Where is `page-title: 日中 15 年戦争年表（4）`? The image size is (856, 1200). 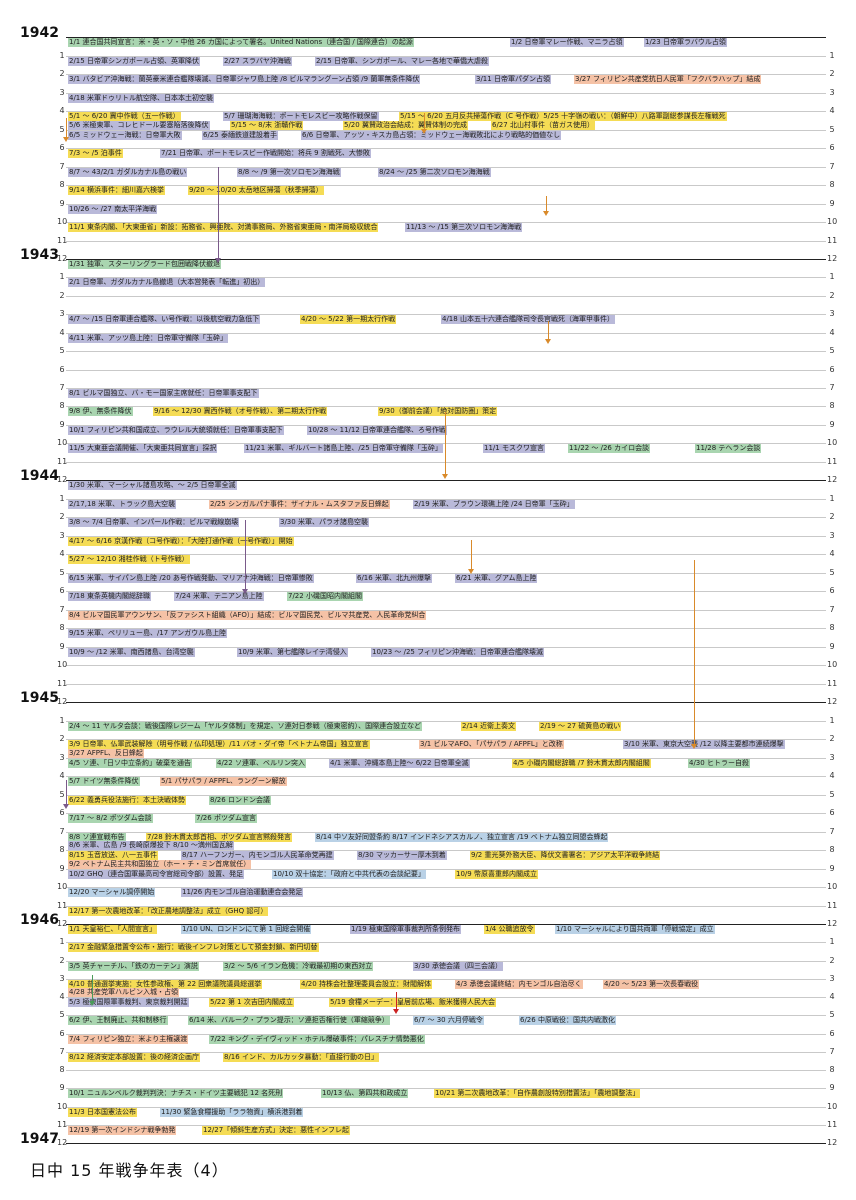
page-title: 日中 15 年戦争年表（4） is located at coordinates (129, 1170).